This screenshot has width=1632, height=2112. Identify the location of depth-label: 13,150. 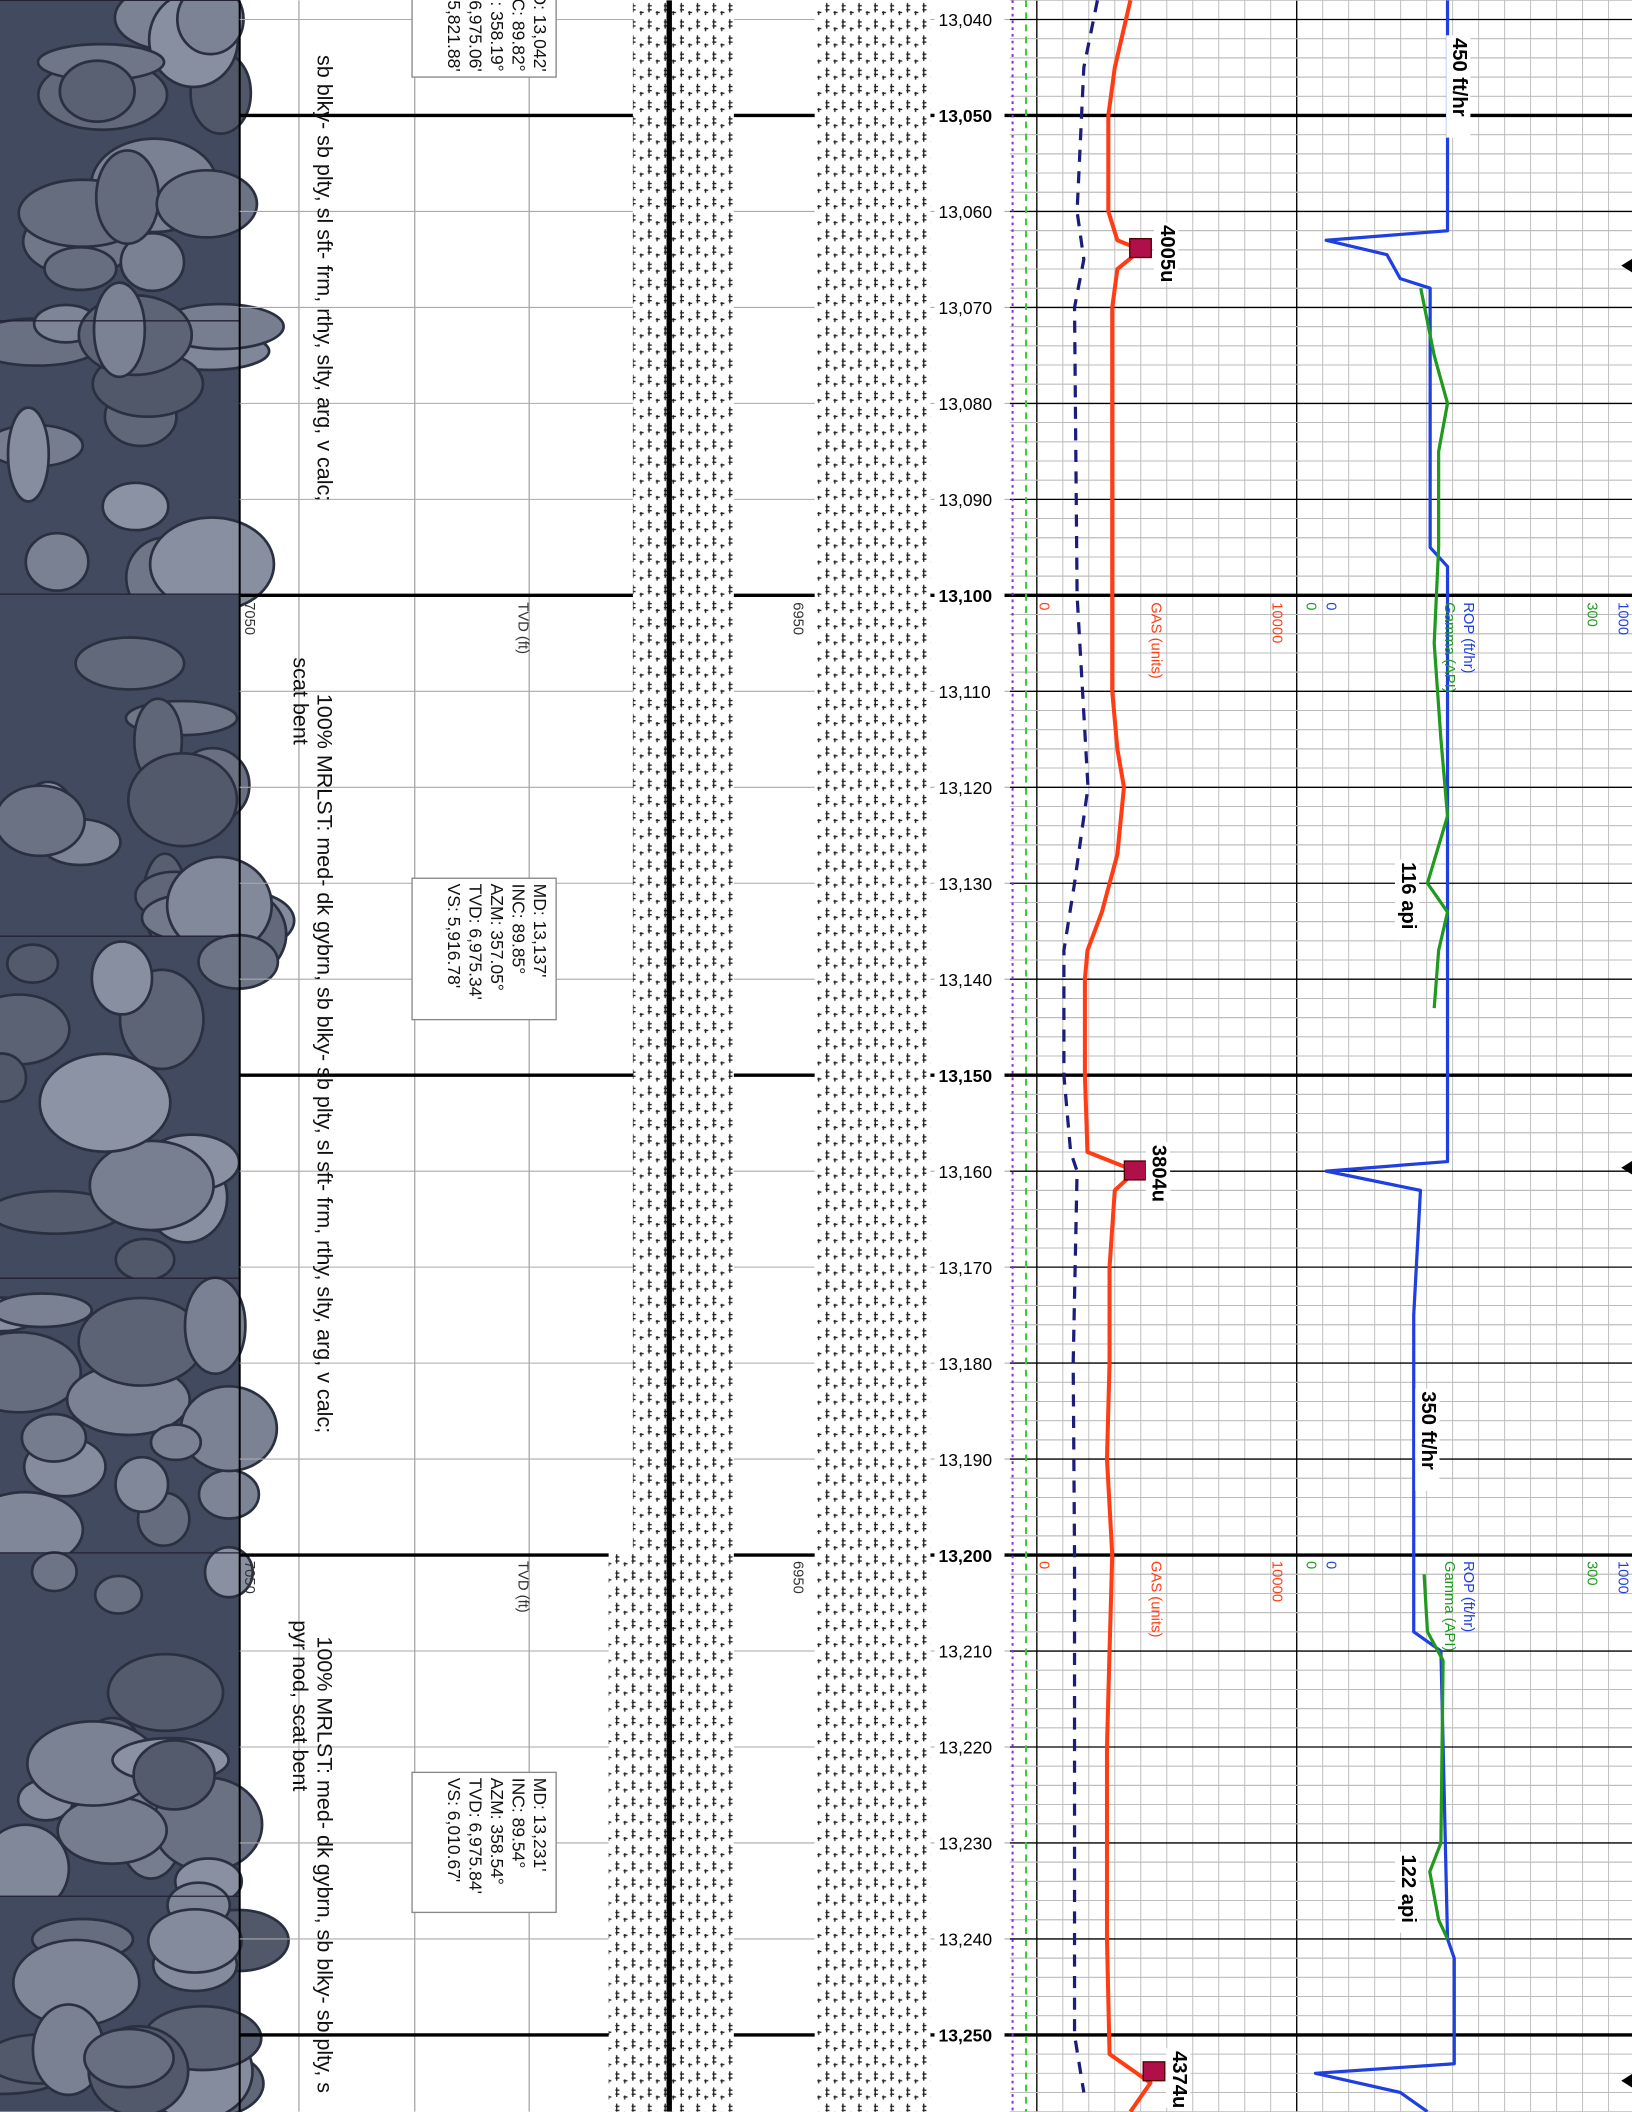
(966, 1076).